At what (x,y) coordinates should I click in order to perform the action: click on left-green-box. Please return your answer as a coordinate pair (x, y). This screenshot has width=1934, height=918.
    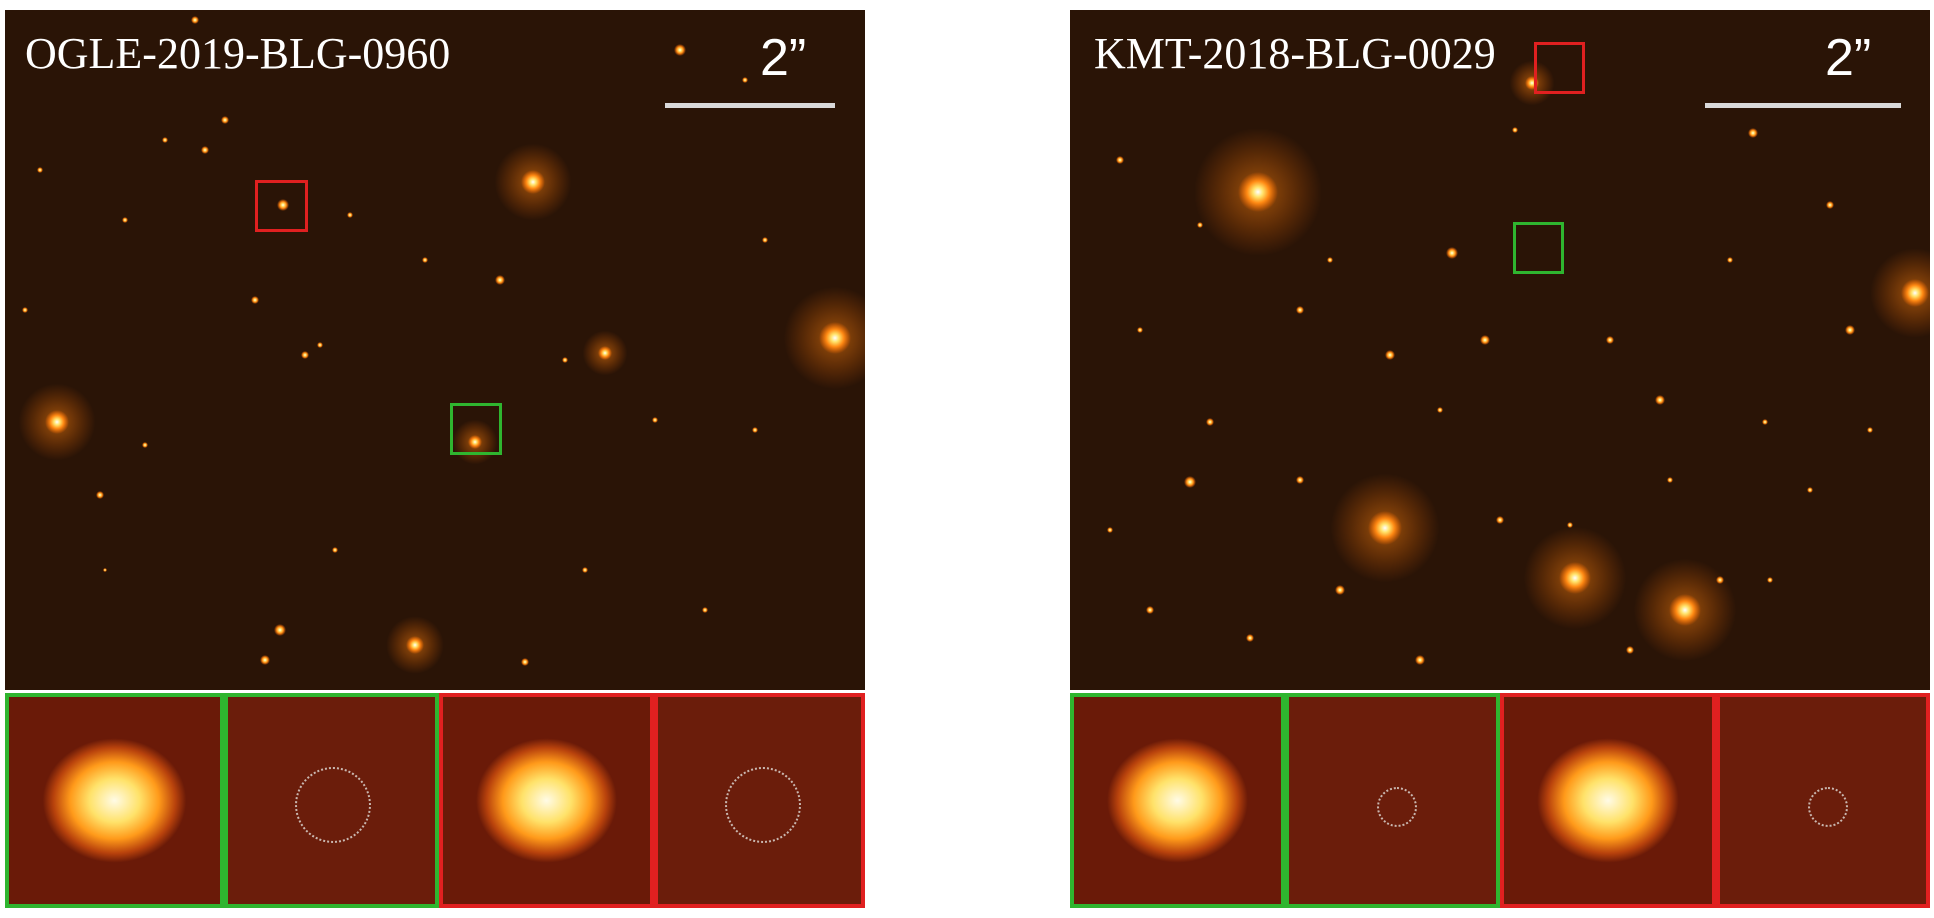
    Looking at the image, I should click on (476, 429).